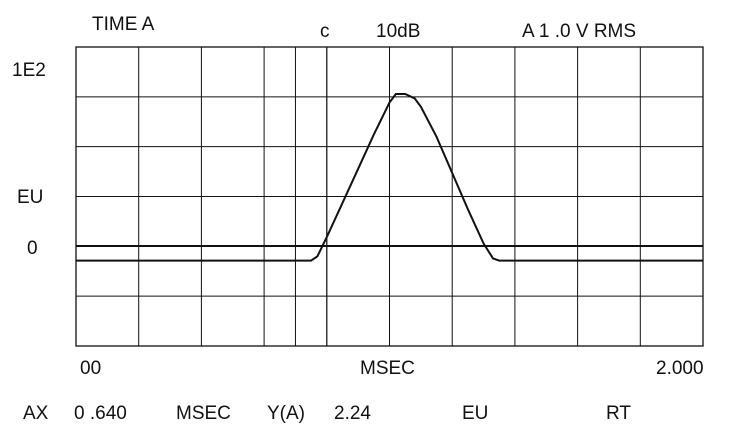  I want to click on chart-title: TIME A, so click(123, 24).